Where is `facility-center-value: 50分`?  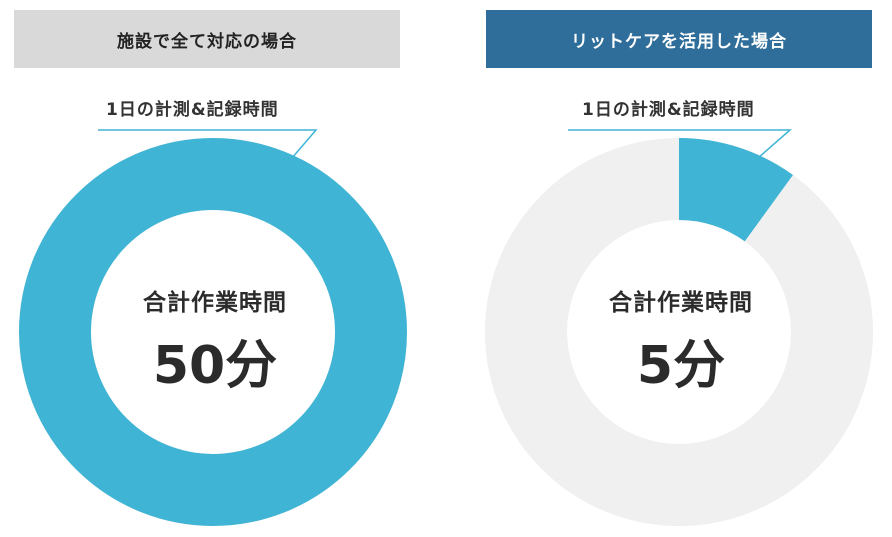
facility-center-value: 50分 is located at coordinates (215, 366).